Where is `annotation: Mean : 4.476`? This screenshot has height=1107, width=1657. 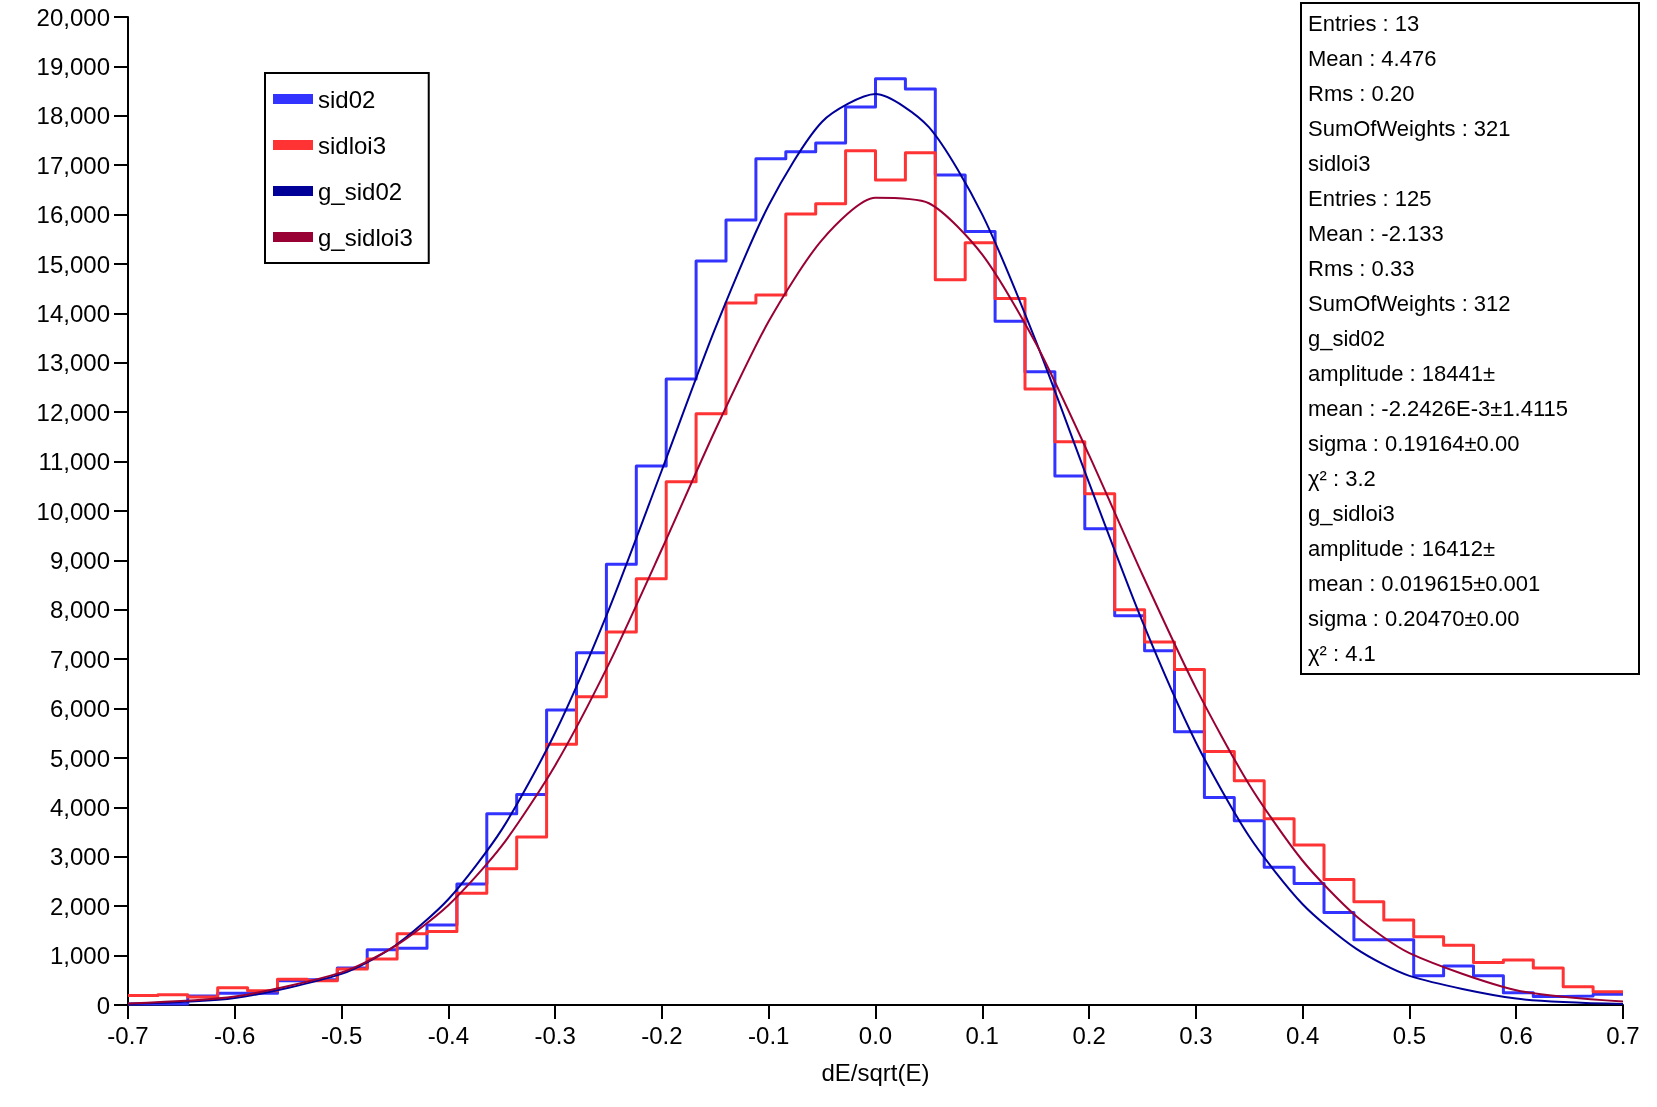
annotation: Mean : 4.476 is located at coordinates (1373, 59).